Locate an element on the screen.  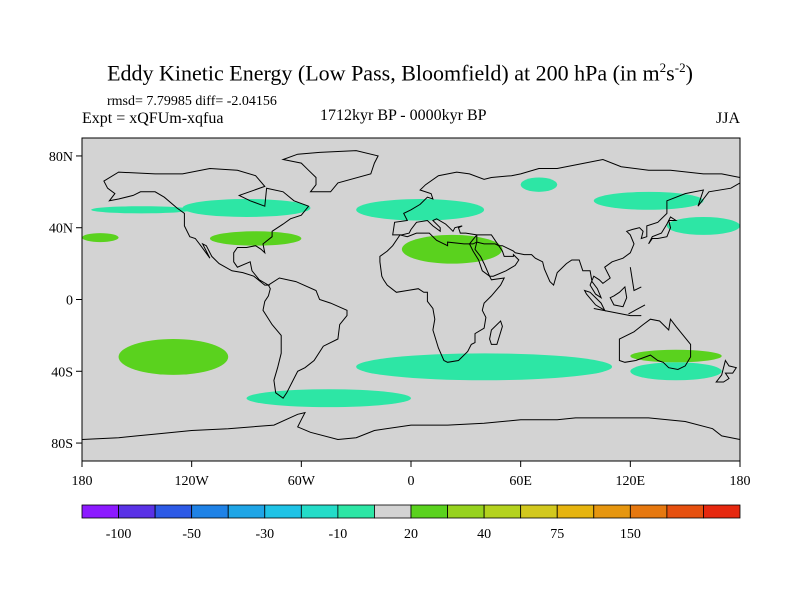
coastline-north-america is located at coordinates (206, 226).